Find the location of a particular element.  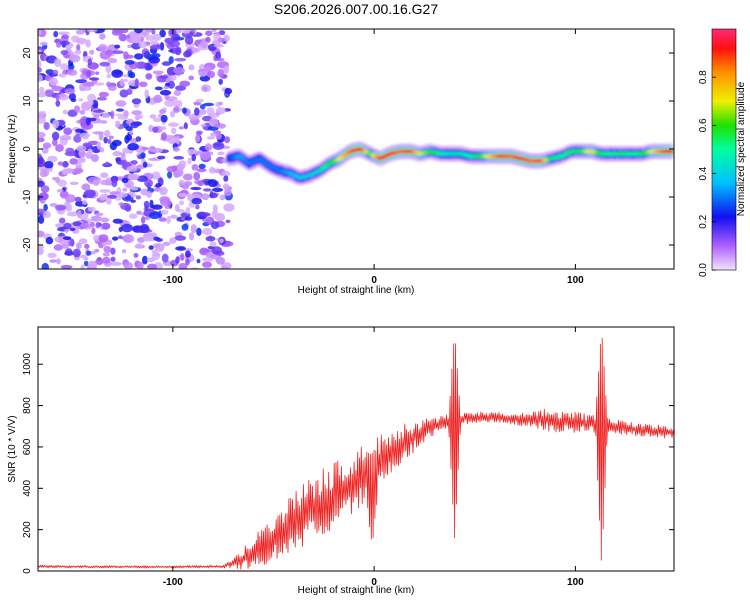

colorbar-tick-label: 0.4 is located at coordinates (703, 173).